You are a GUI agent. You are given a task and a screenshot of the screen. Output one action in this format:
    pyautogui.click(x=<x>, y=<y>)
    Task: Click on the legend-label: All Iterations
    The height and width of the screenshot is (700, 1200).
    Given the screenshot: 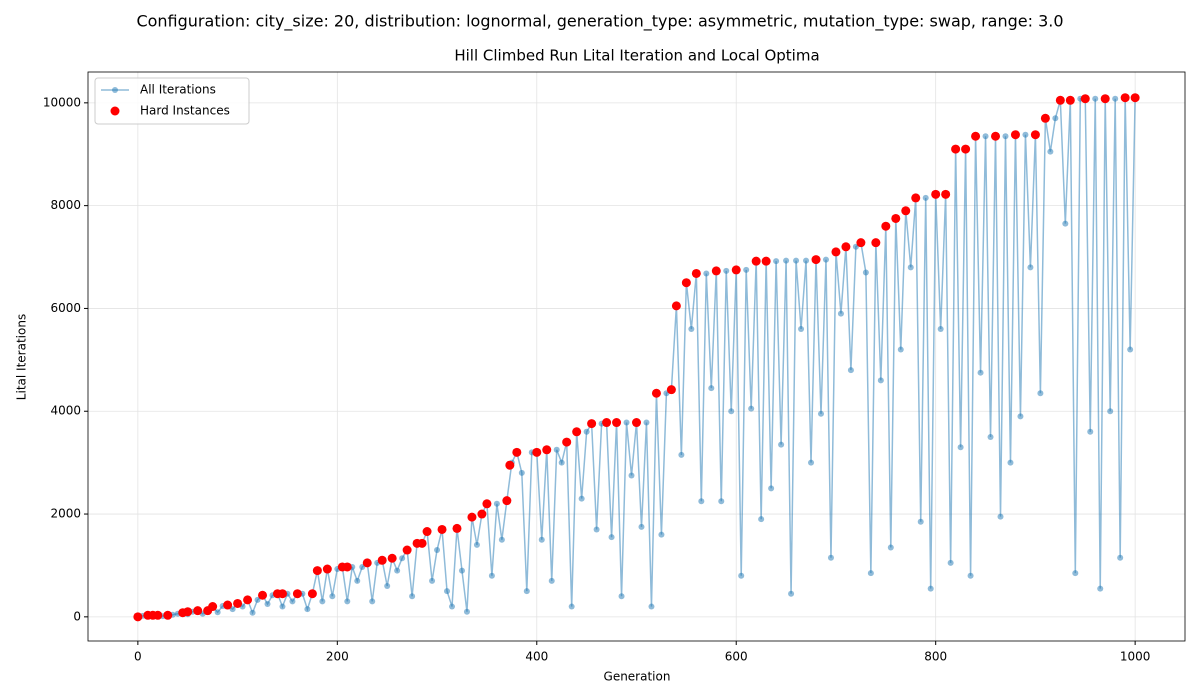 What is the action you would take?
    pyautogui.click(x=178, y=90)
    